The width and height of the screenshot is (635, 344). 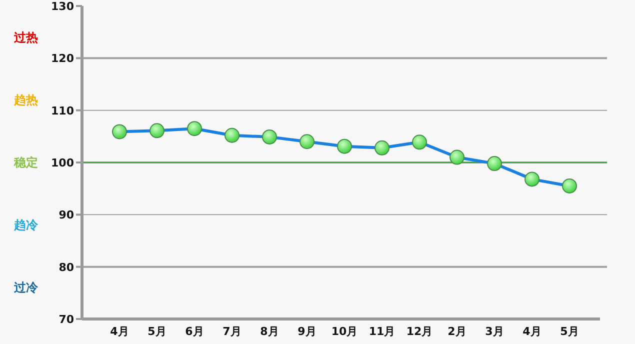 What do you see at coordinates (62, 111) in the screenshot?
I see `y-tick-label: 110` at bounding box center [62, 111].